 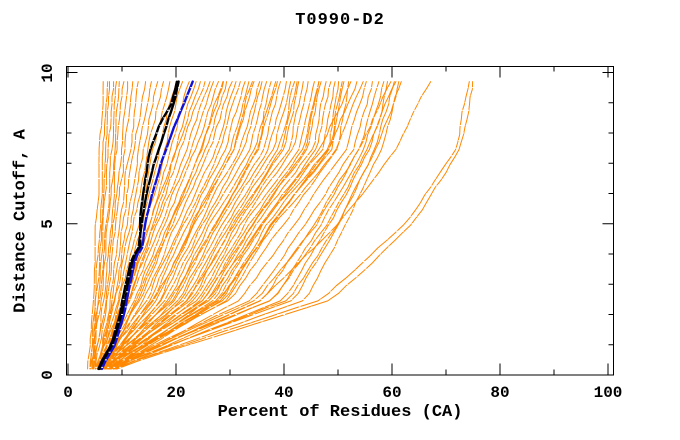 What do you see at coordinates (48, 223) in the screenshot?
I see `y-tick-label: 5` at bounding box center [48, 223].